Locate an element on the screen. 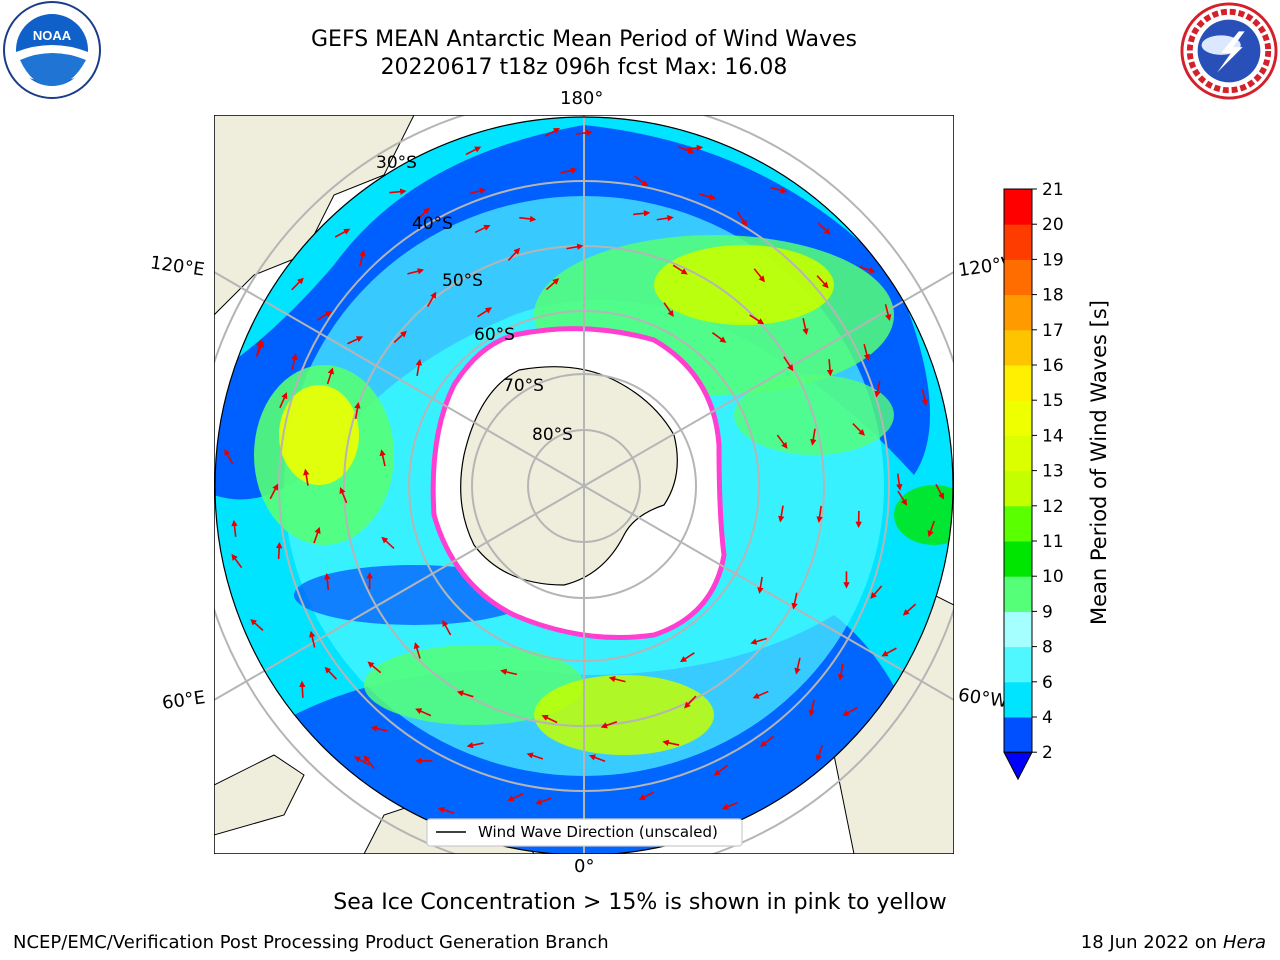  colorbar-tick-label: 9 is located at coordinates (1047, 612).